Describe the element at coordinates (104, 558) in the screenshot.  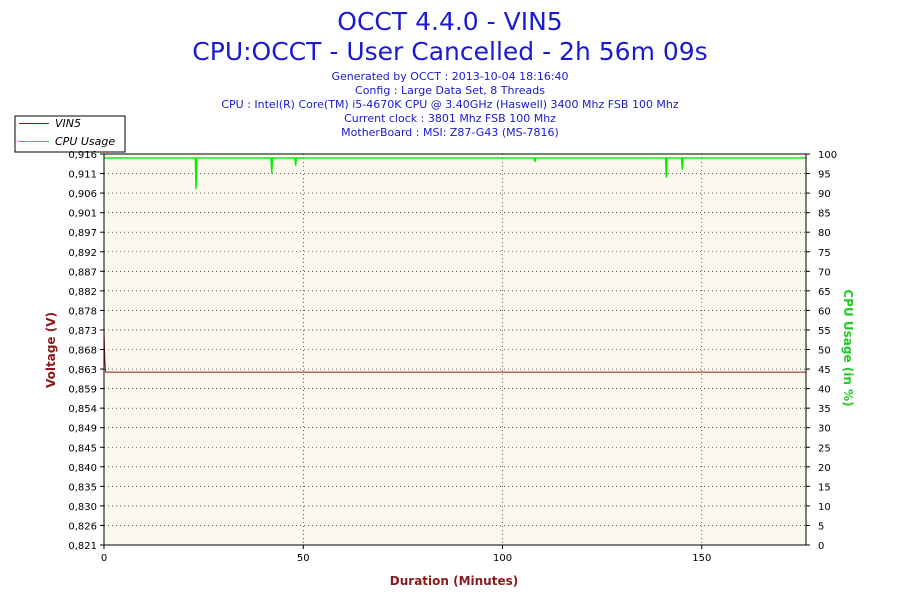
I see `x-tick-label: 0` at that location.